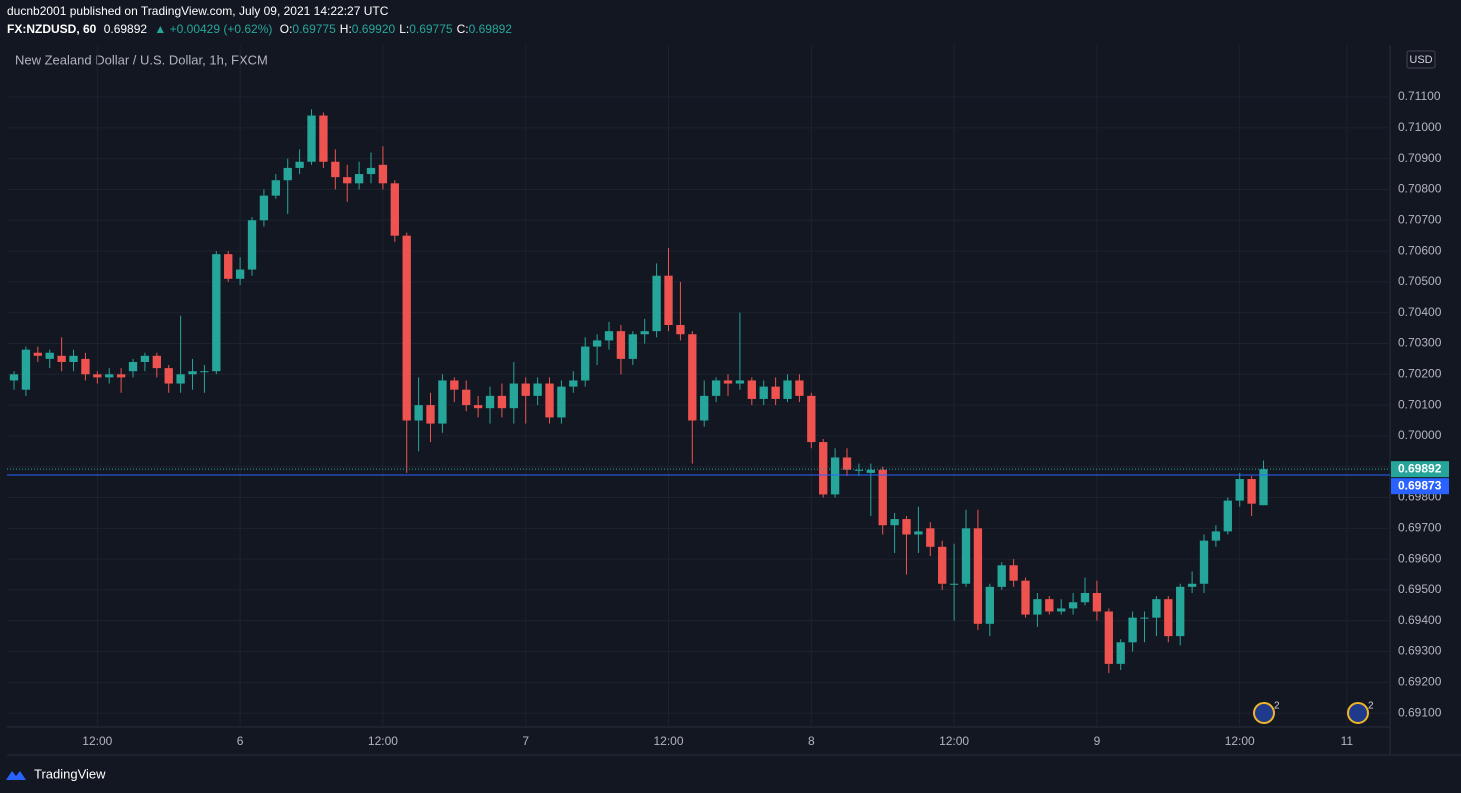 The width and height of the screenshot is (1461, 793). Describe the element at coordinates (1420, 312) in the screenshot. I see `y-tick-label: 0.70400` at that location.